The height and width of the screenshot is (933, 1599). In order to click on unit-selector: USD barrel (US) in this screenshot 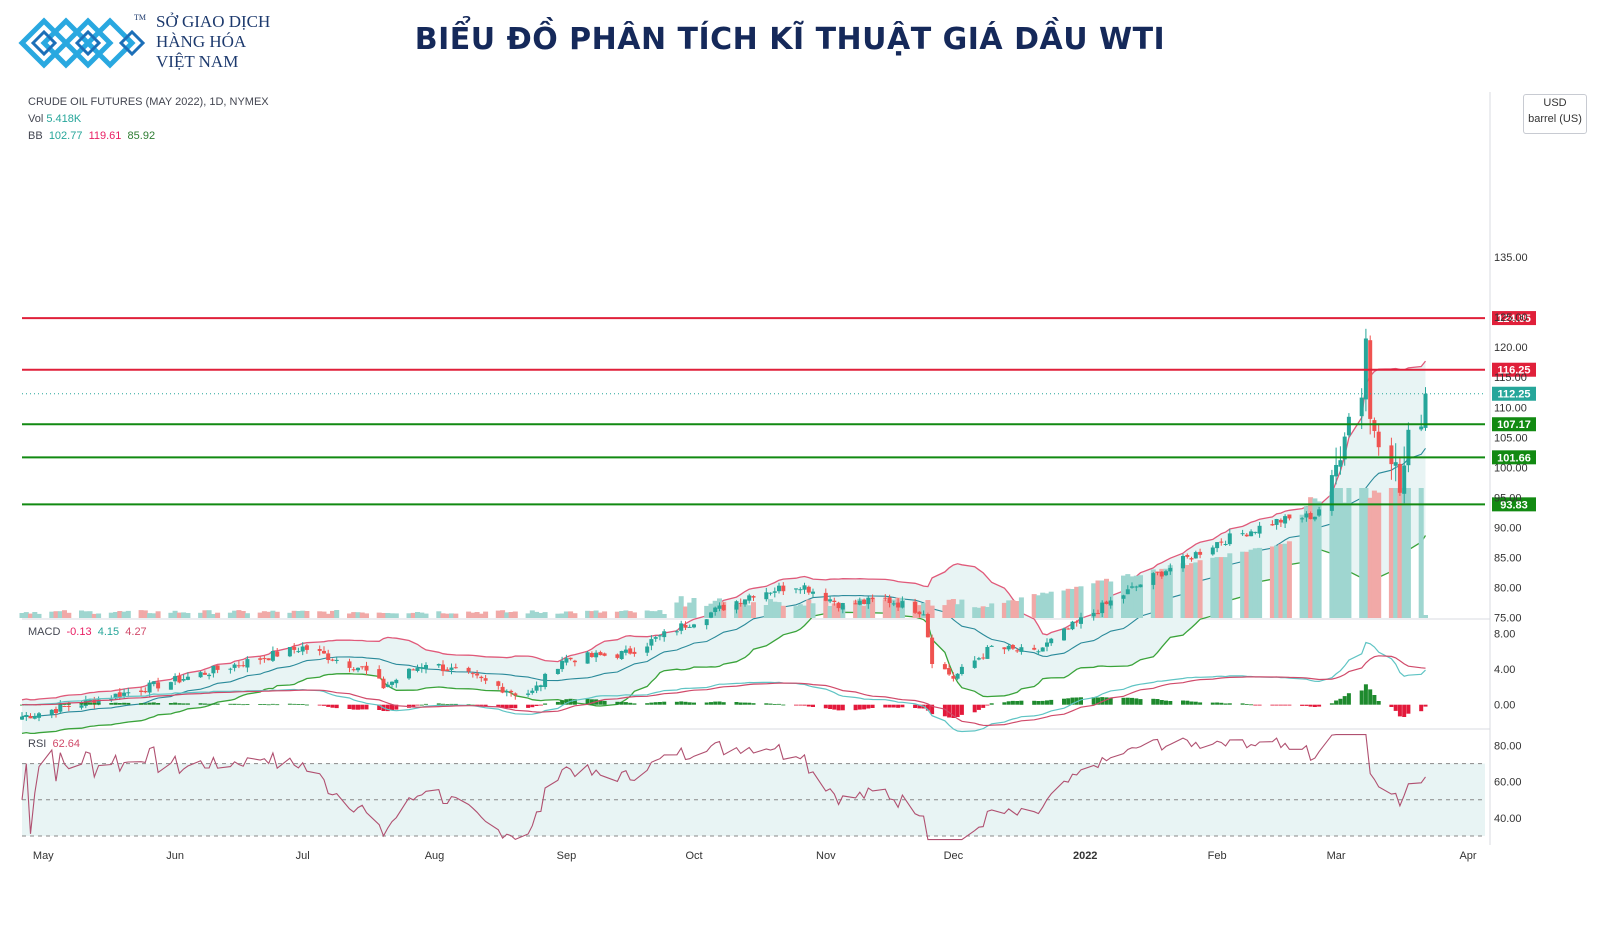, I will do `click(1555, 114)`.